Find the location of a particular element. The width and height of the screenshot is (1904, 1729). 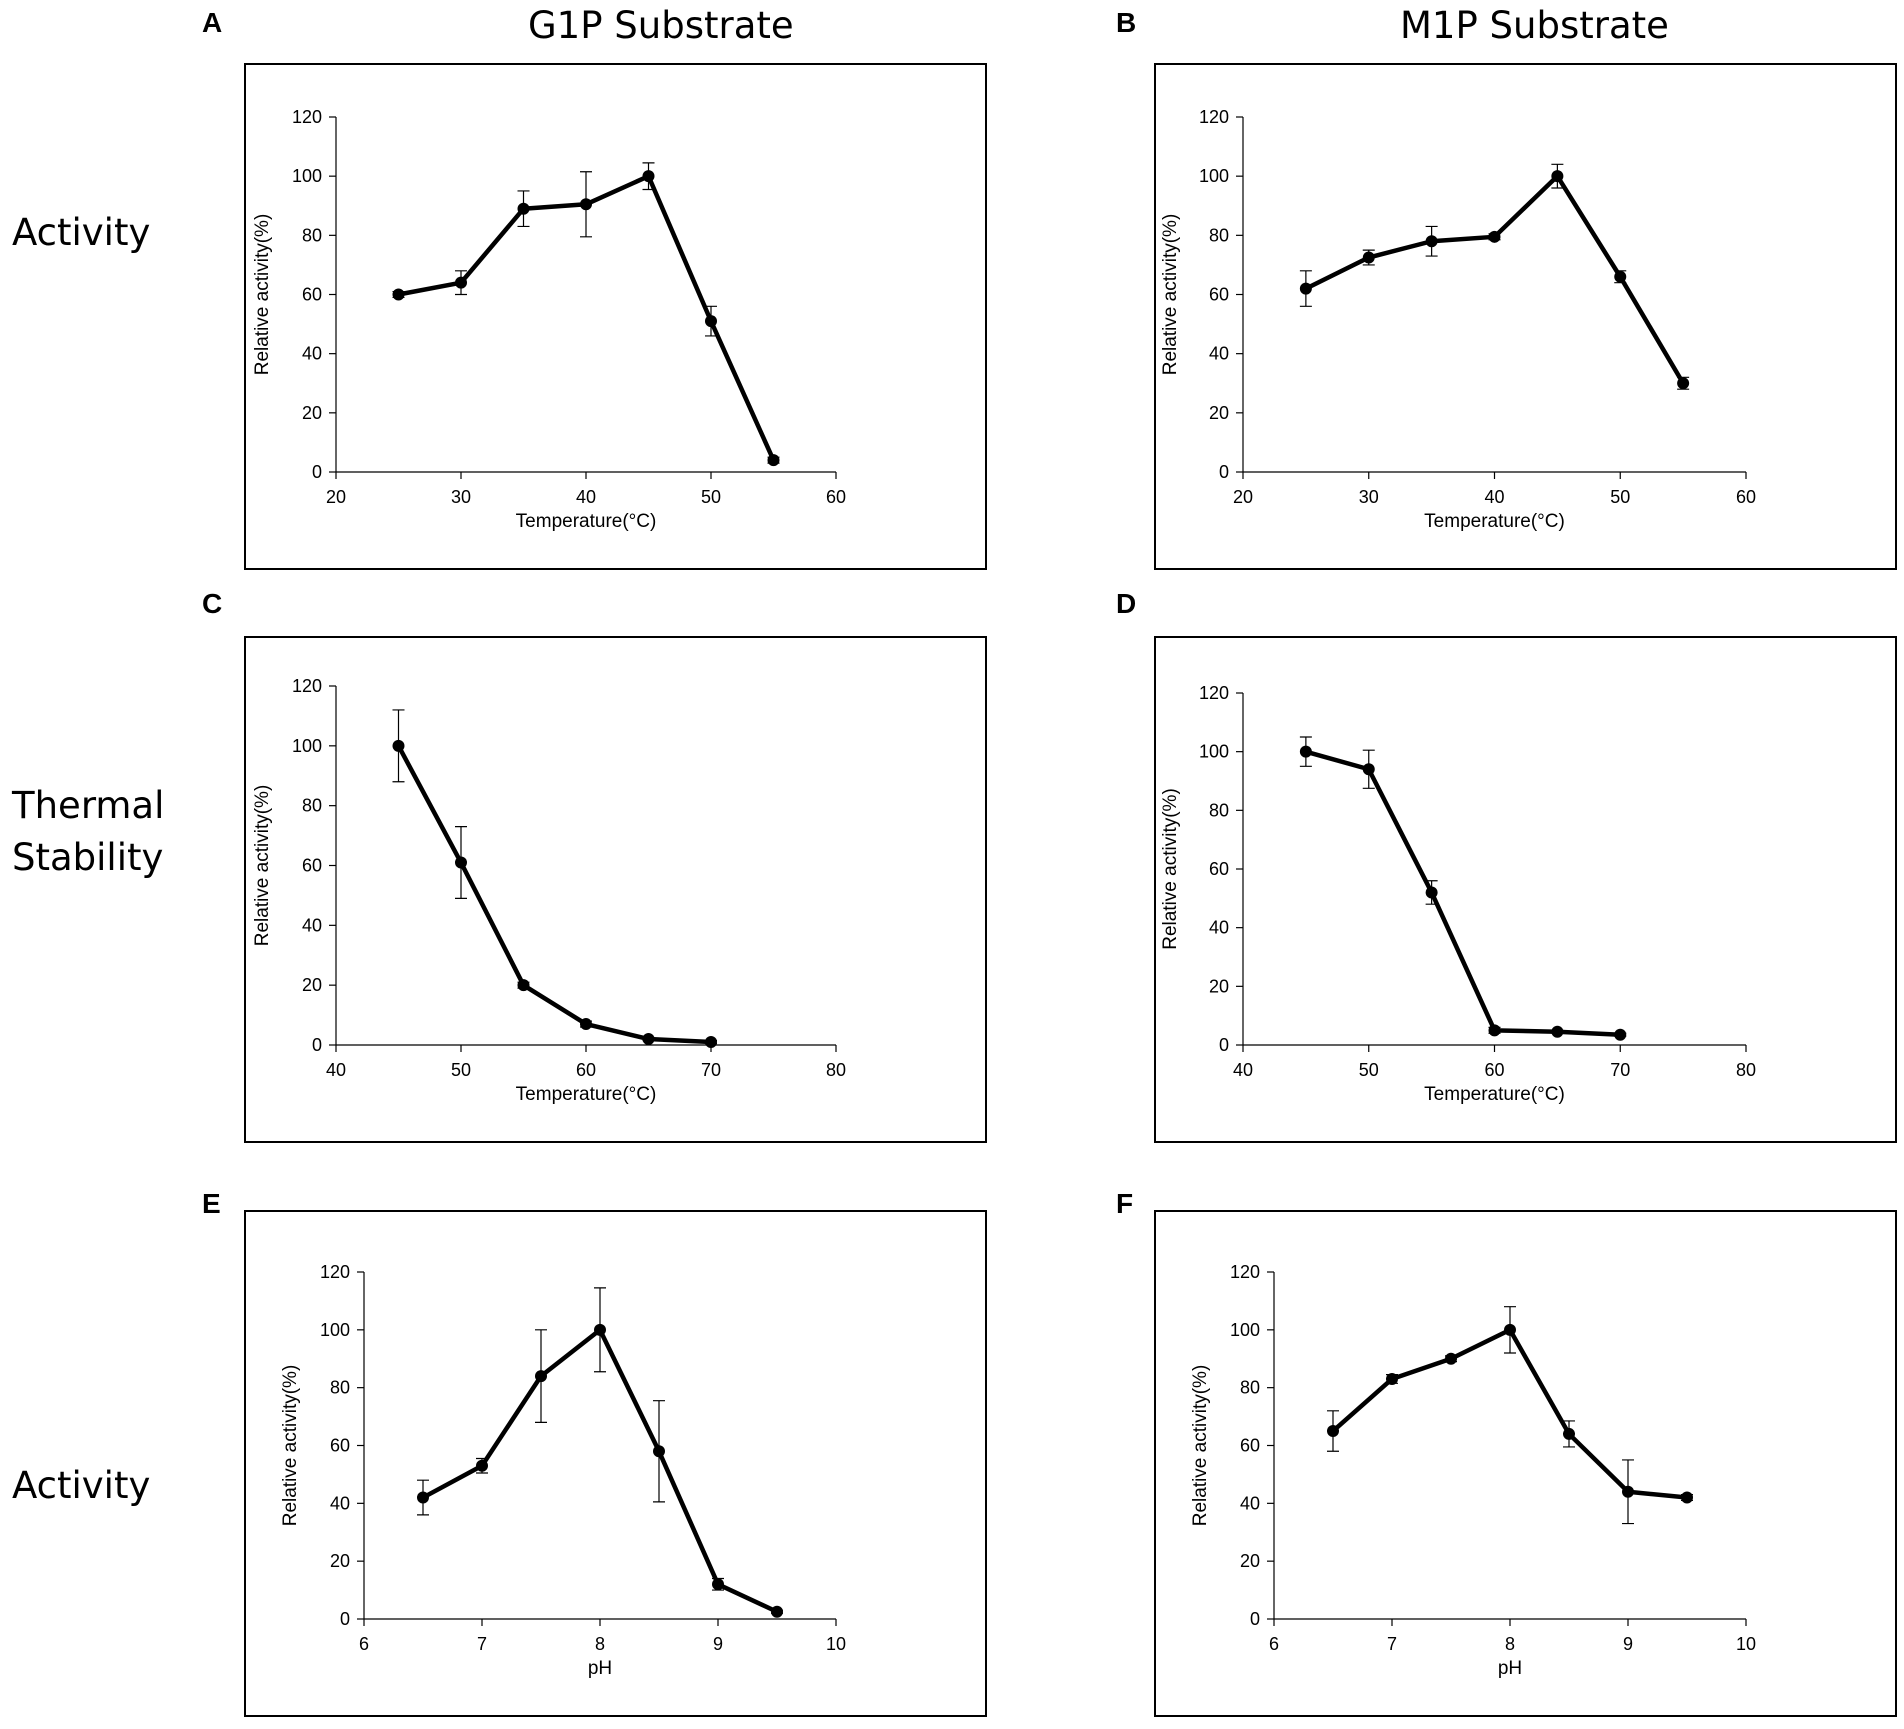

x-tick-label: 9 is located at coordinates (1628, 1644).